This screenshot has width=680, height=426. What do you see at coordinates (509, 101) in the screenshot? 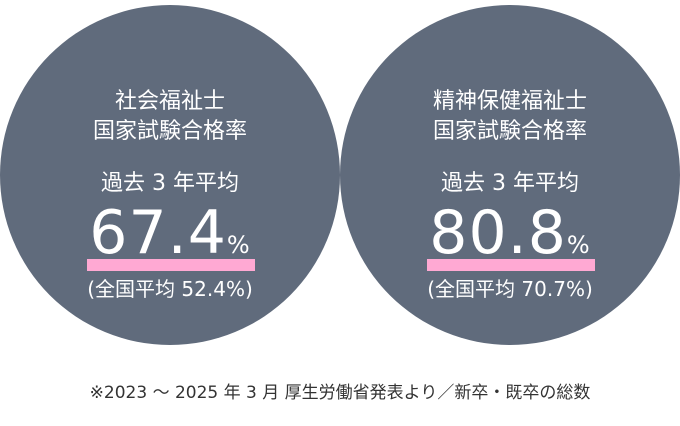
I see `title-line: 精神保健福祉士` at bounding box center [509, 101].